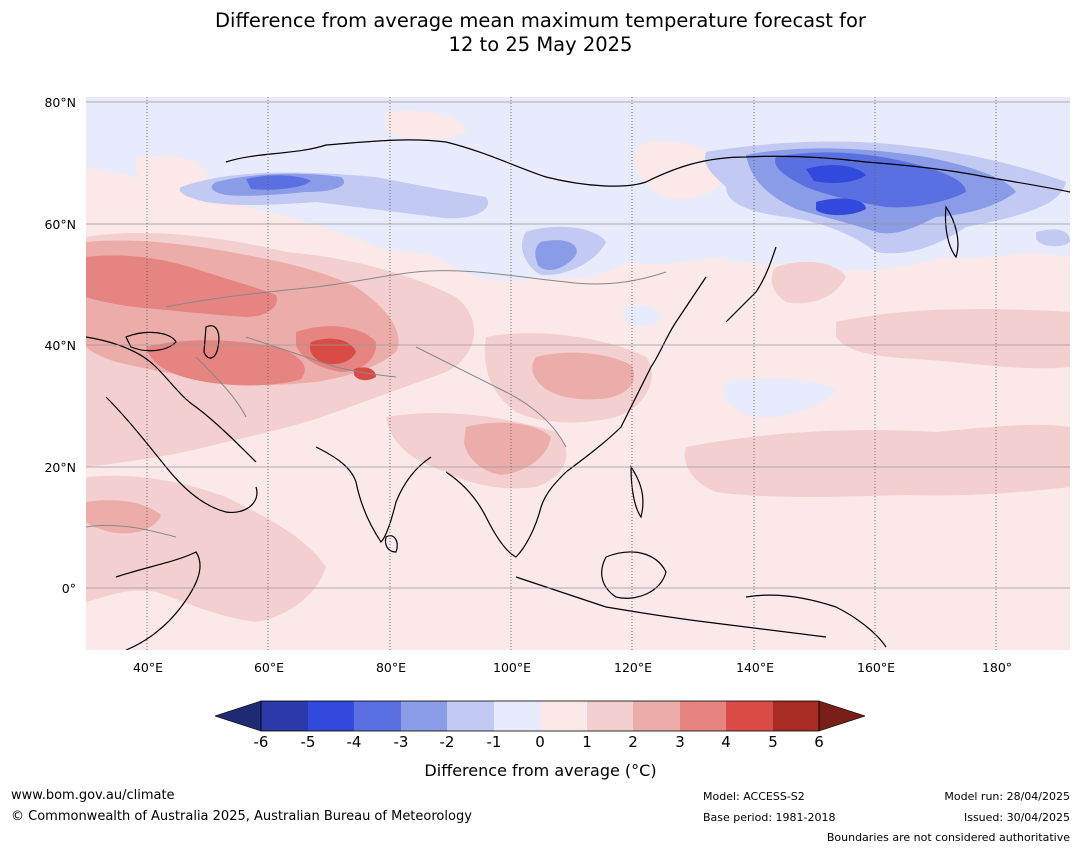 The height and width of the screenshot is (850, 1081). I want to click on colorbar-cell-pos2, so click(656, 716).